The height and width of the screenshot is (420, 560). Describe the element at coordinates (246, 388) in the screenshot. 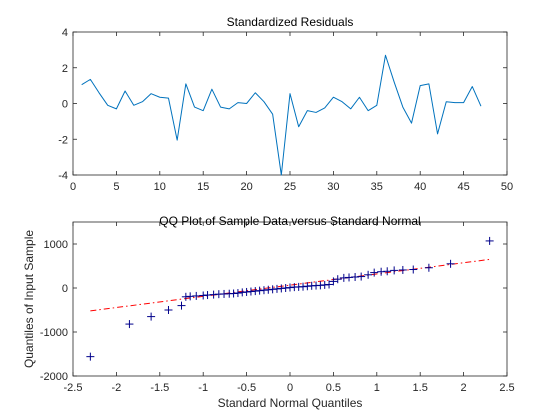

I see `x-tick-label: -0.5` at that location.